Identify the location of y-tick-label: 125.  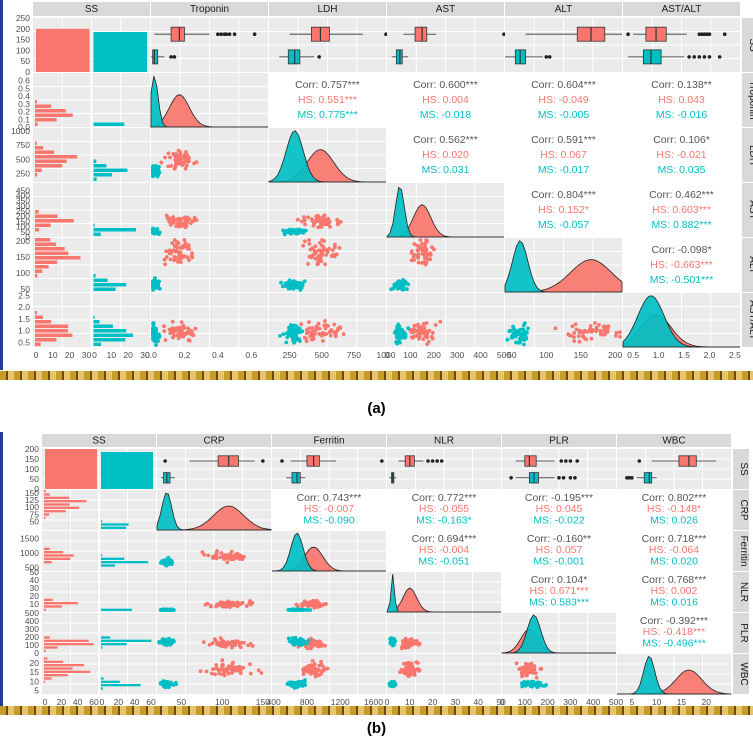
(32, 500).